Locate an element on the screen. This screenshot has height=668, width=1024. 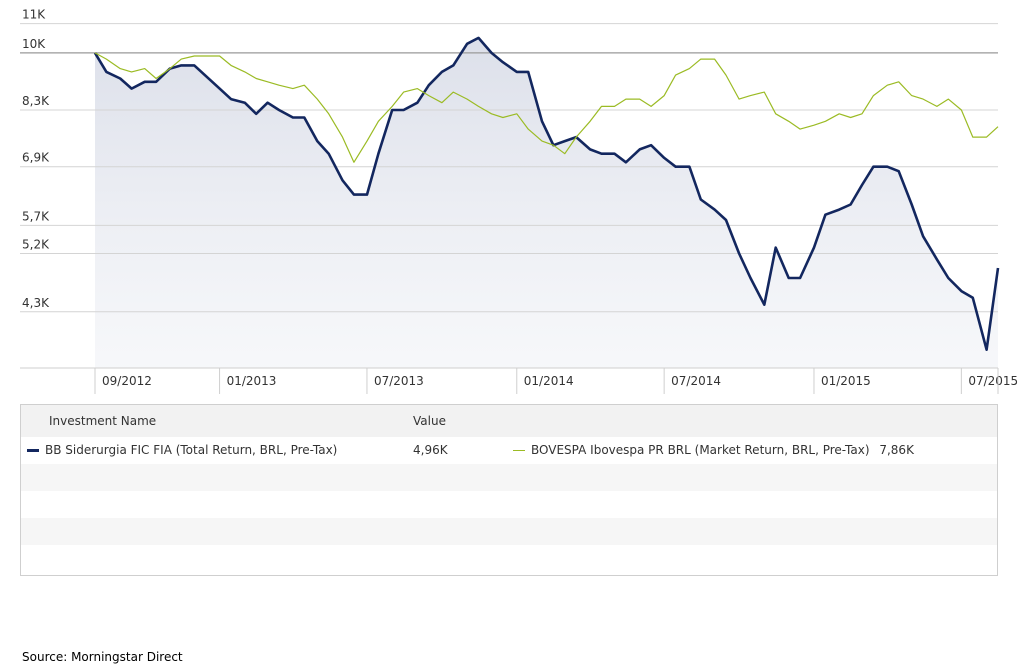
x-tick-label: 01/2014 is located at coordinates (549, 381).